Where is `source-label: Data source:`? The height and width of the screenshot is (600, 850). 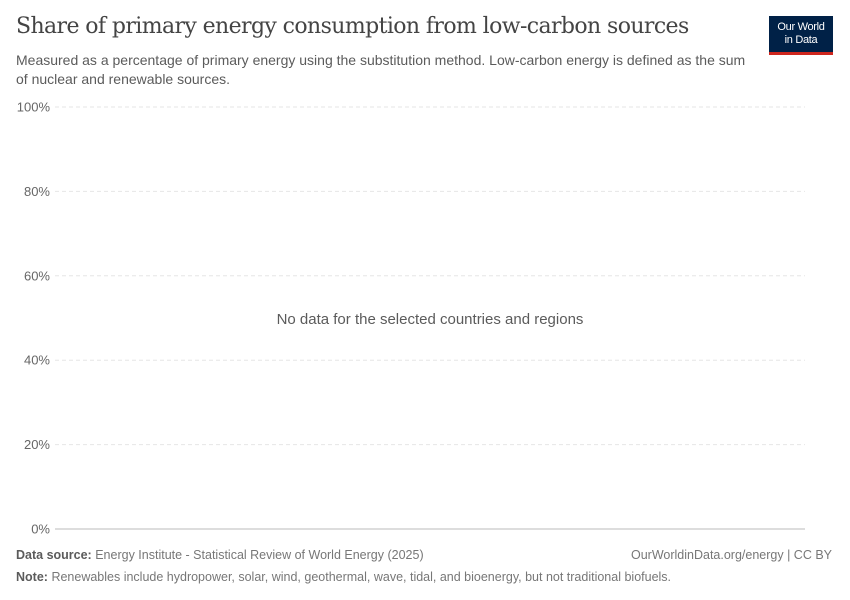 source-label: Data source: is located at coordinates (54, 555).